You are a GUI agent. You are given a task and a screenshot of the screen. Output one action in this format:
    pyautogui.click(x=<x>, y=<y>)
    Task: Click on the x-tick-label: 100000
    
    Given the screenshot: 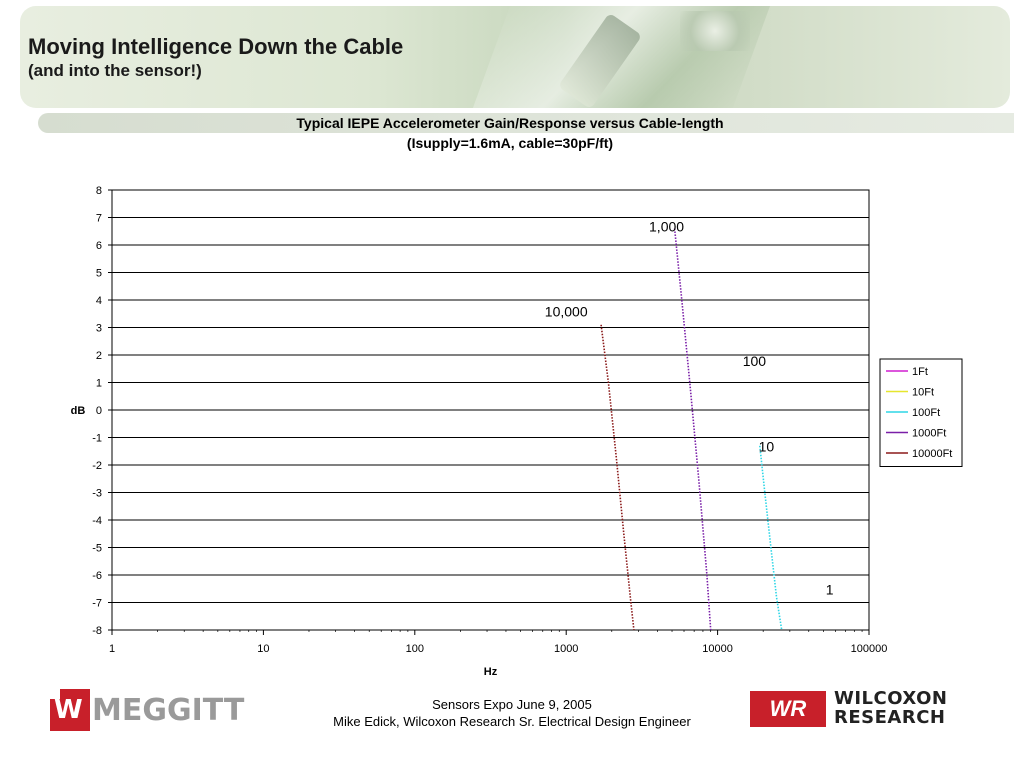 What is the action you would take?
    pyautogui.click(x=869, y=649)
    